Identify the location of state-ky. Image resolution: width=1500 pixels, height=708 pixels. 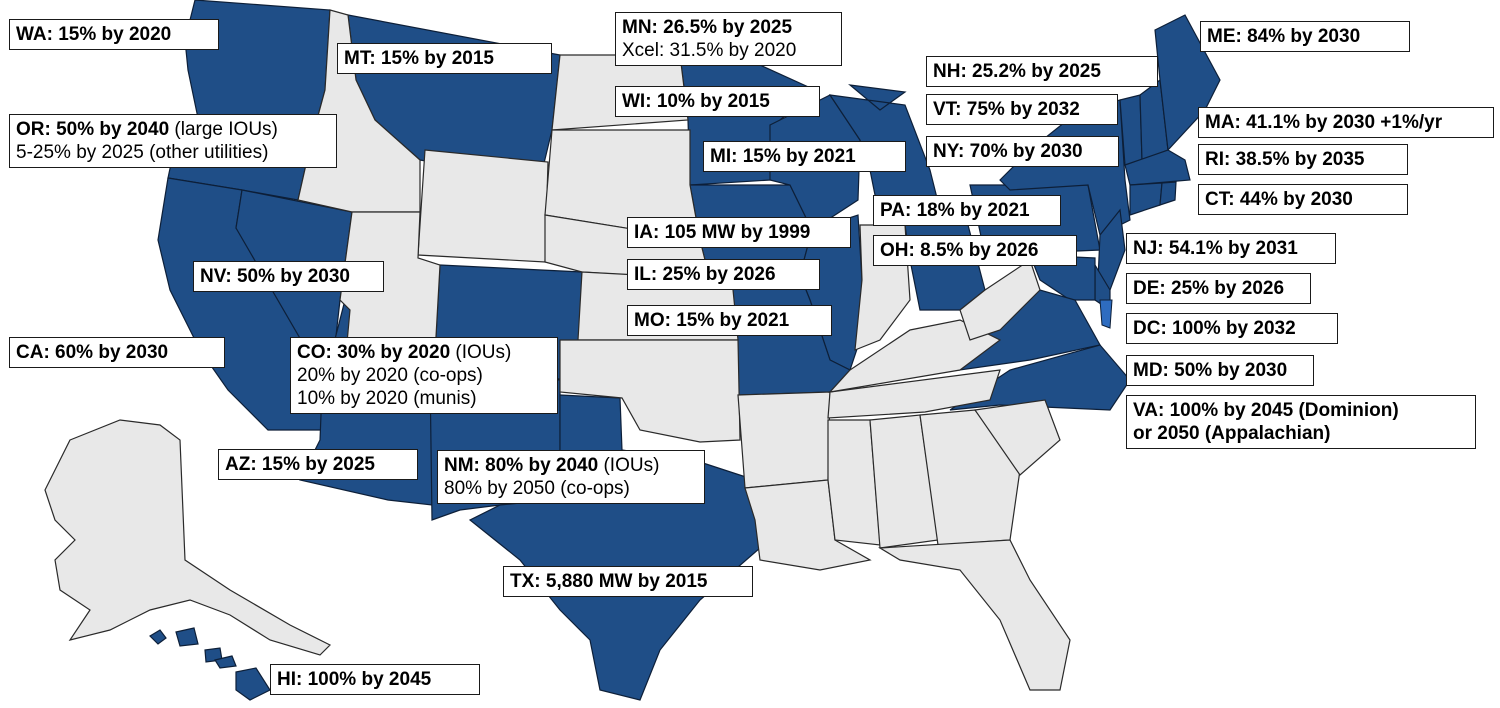
(915, 356).